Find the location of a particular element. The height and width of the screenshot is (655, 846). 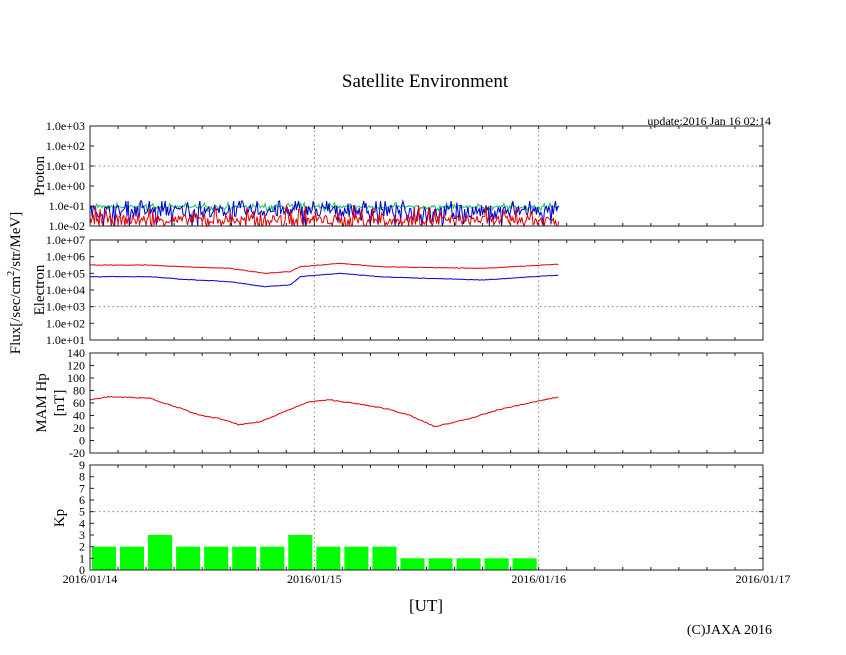

flux-label-2: /str/MeV] is located at coordinates (16, 241).